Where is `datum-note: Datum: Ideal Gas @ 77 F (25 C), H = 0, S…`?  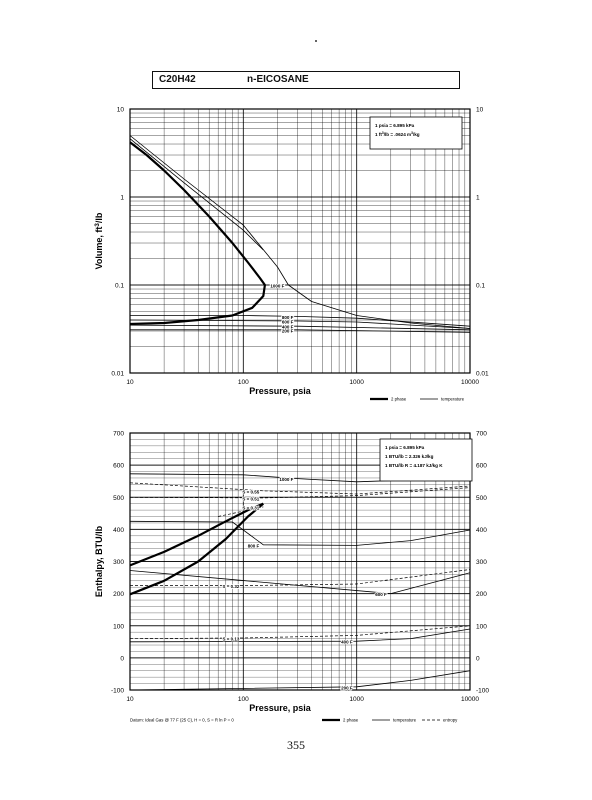
datum-note: Datum: Ideal Gas @ 77 F (25 C), H = 0, S… is located at coordinates (182, 720).